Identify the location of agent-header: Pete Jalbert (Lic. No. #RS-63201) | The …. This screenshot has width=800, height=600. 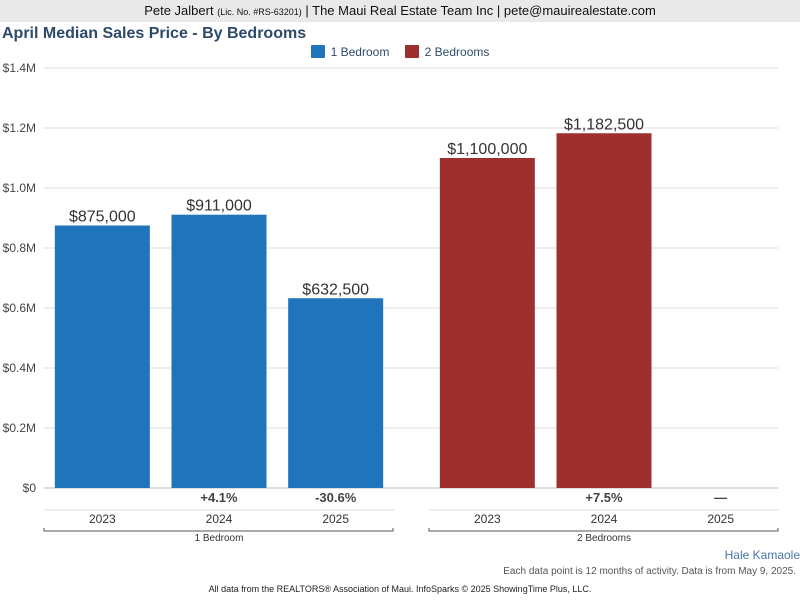
(400, 11).